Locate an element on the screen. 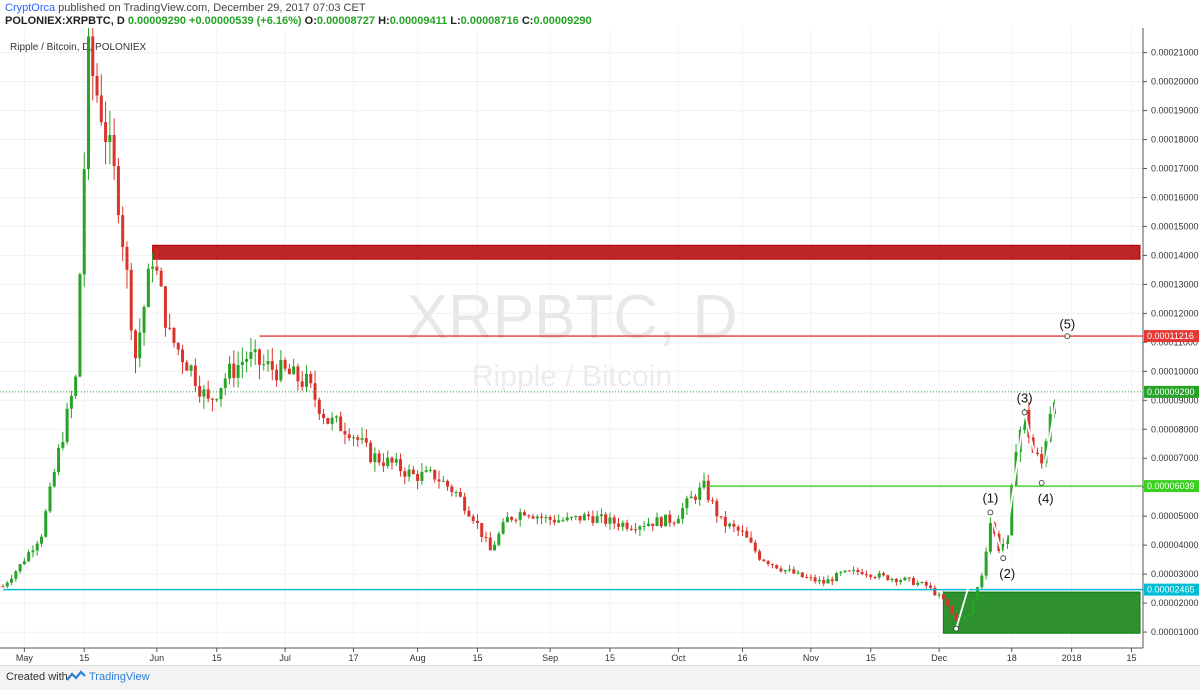 The height and width of the screenshot is (690, 1200). price-tag is located at coordinates (1171, 336).